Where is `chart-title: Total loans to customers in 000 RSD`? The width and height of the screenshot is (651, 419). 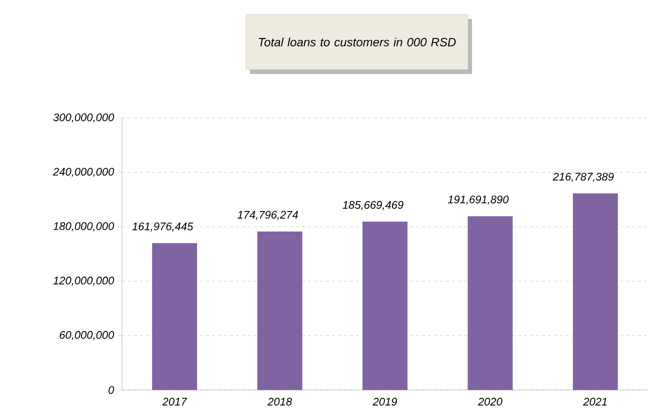
chart-title: Total loans to customers in 000 RSD is located at coordinates (357, 42).